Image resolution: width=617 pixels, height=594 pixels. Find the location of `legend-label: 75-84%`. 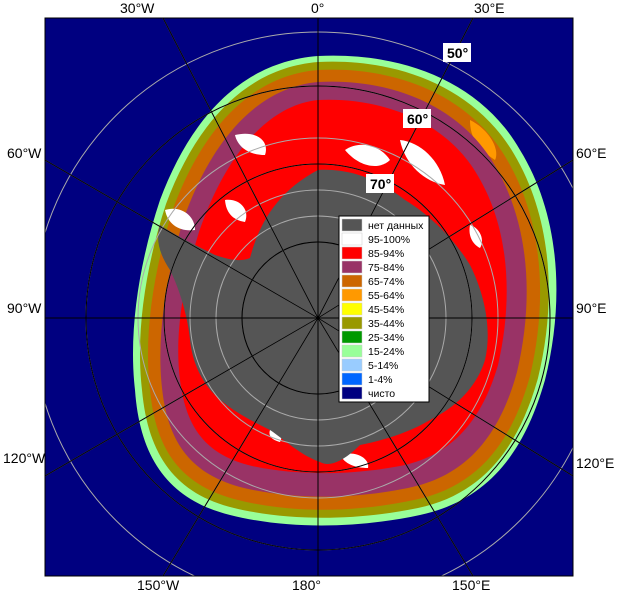

legend-label: 75-84% is located at coordinates (386, 268).